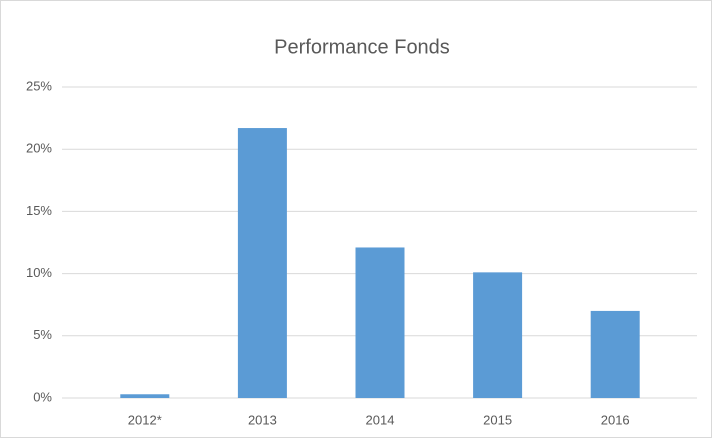  Describe the element at coordinates (145, 419) in the screenshot. I see `x-tick-label: 2012*` at that location.